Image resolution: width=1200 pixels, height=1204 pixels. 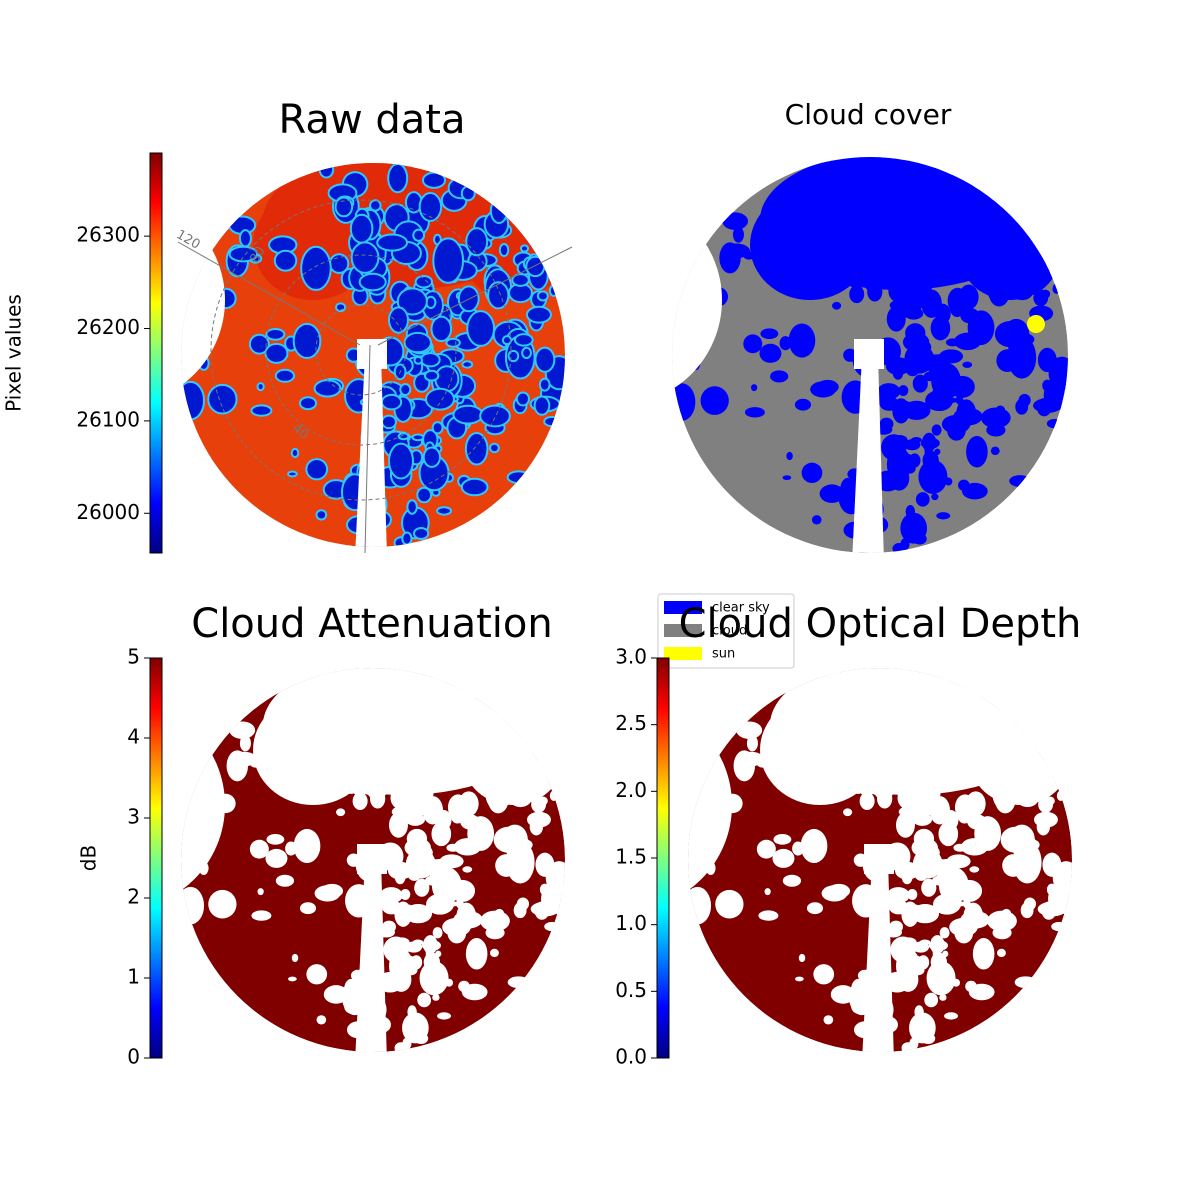 I want to click on colorbar-tick-label: 2, so click(x=133, y=897).